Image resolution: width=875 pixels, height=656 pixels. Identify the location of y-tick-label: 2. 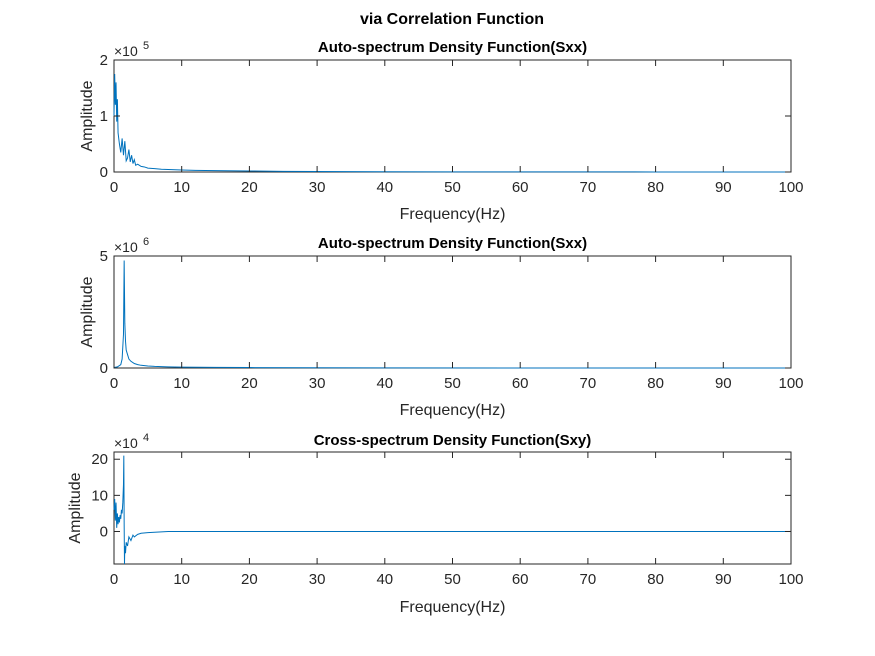
(104, 60).